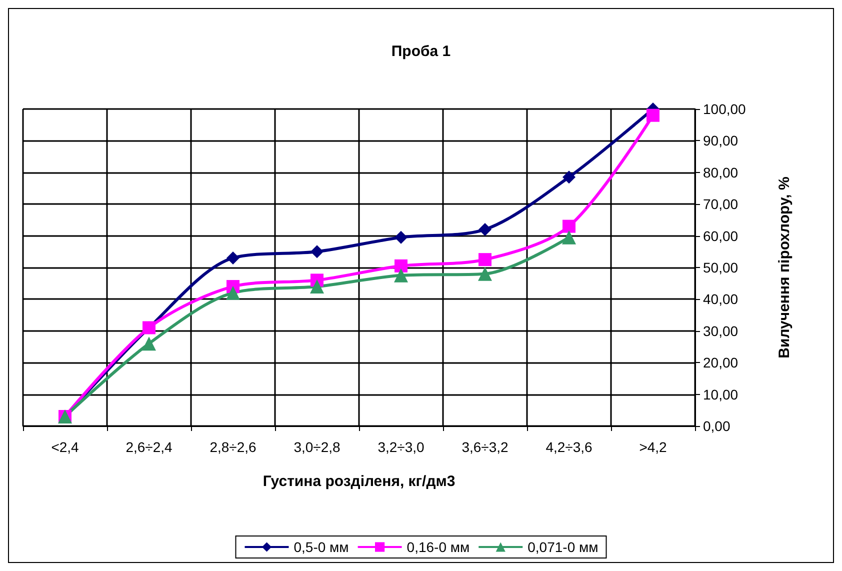 This screenshot has height=571, width=842. Describe the element at coordinates (653, 447) in the screenshot. I see `x-tick-label: >4,2` at that location.